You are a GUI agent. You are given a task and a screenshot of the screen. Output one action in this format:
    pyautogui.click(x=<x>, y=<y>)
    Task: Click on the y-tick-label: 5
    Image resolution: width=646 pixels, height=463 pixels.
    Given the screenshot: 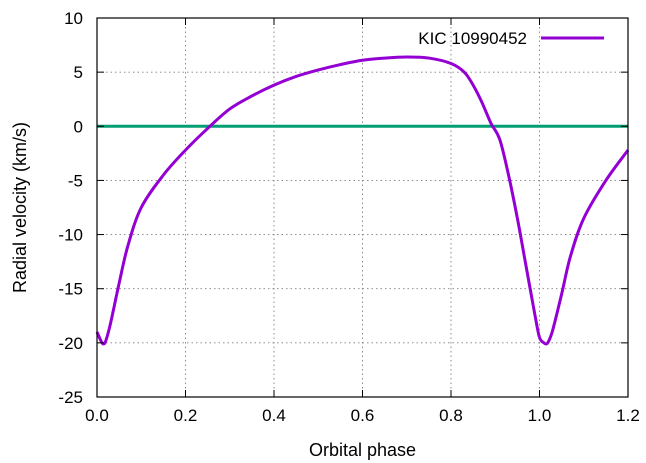 What is the action you would take?
    pyautogui.click(x=78, y=72)
    